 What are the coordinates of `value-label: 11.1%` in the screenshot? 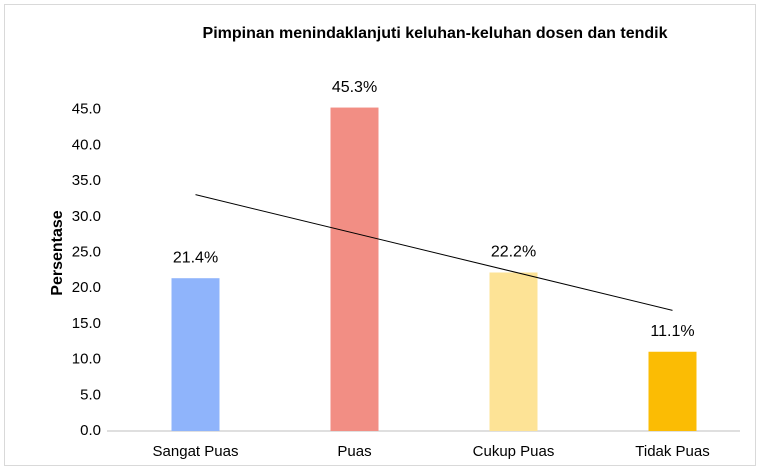 It's located at (672, 331).